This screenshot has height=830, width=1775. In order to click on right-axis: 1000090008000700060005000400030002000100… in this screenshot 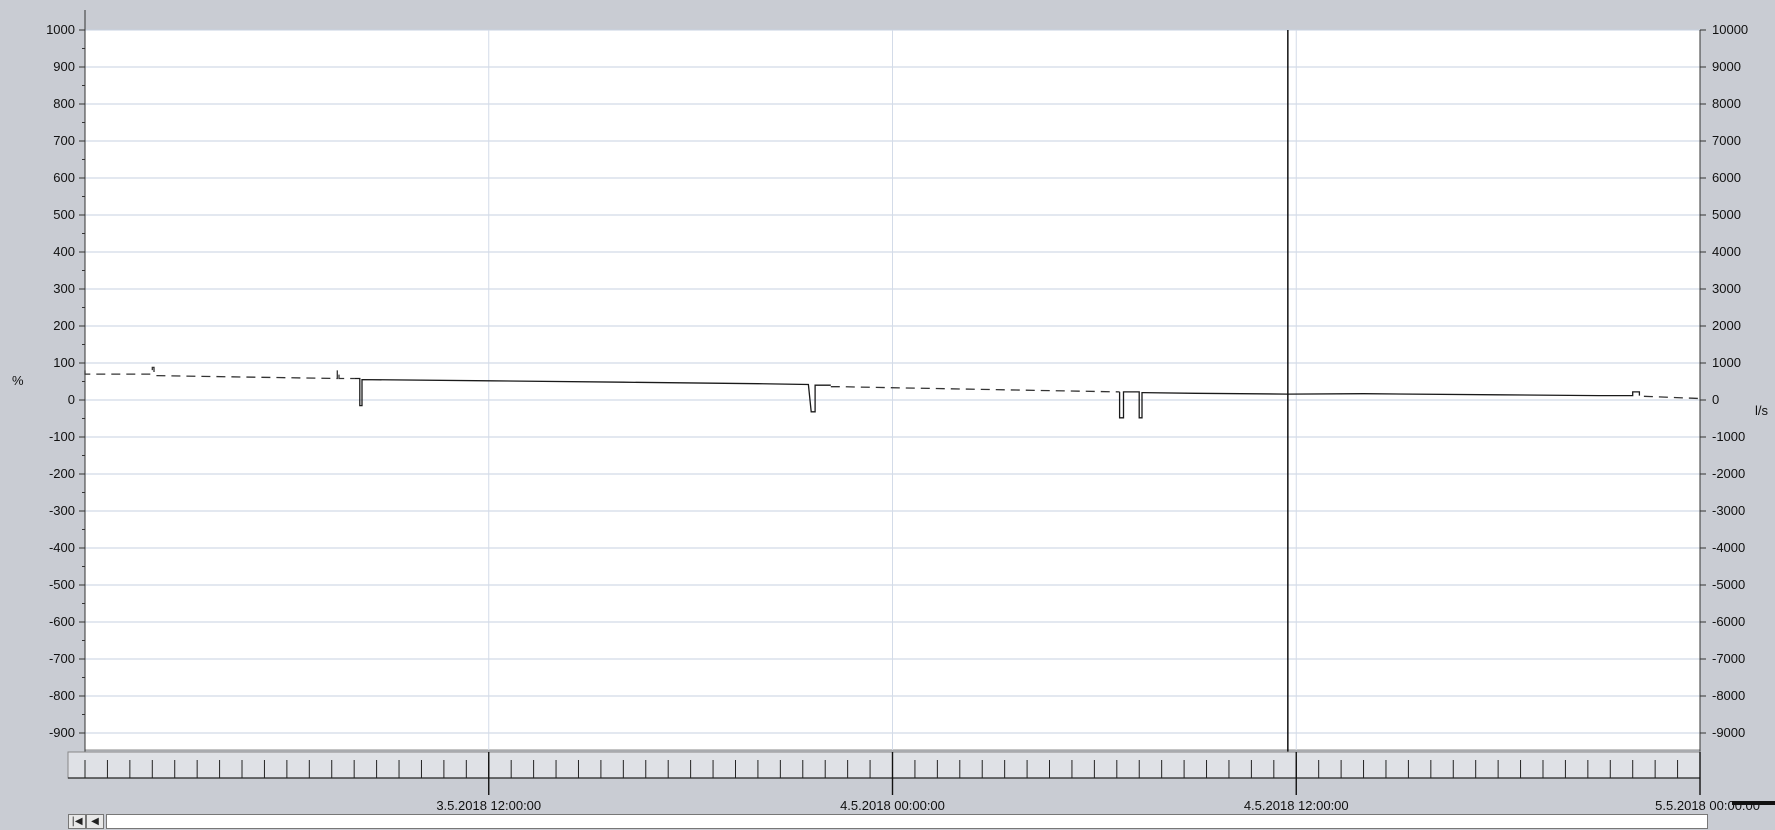, I will do `click(1723, 401)`.